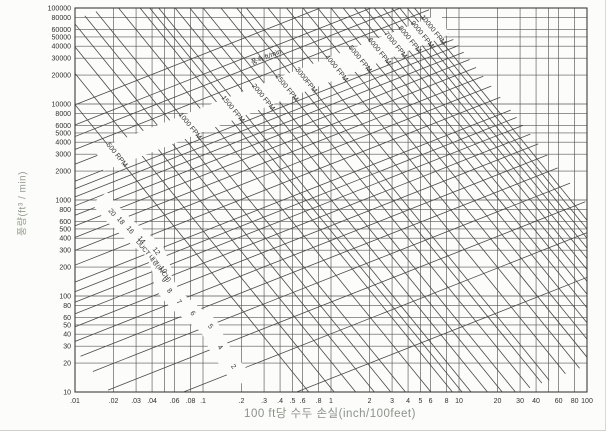  Describe the element at coordinates (63, 114) in the screenshot. I see `y-tick-label: 8000` at that location.